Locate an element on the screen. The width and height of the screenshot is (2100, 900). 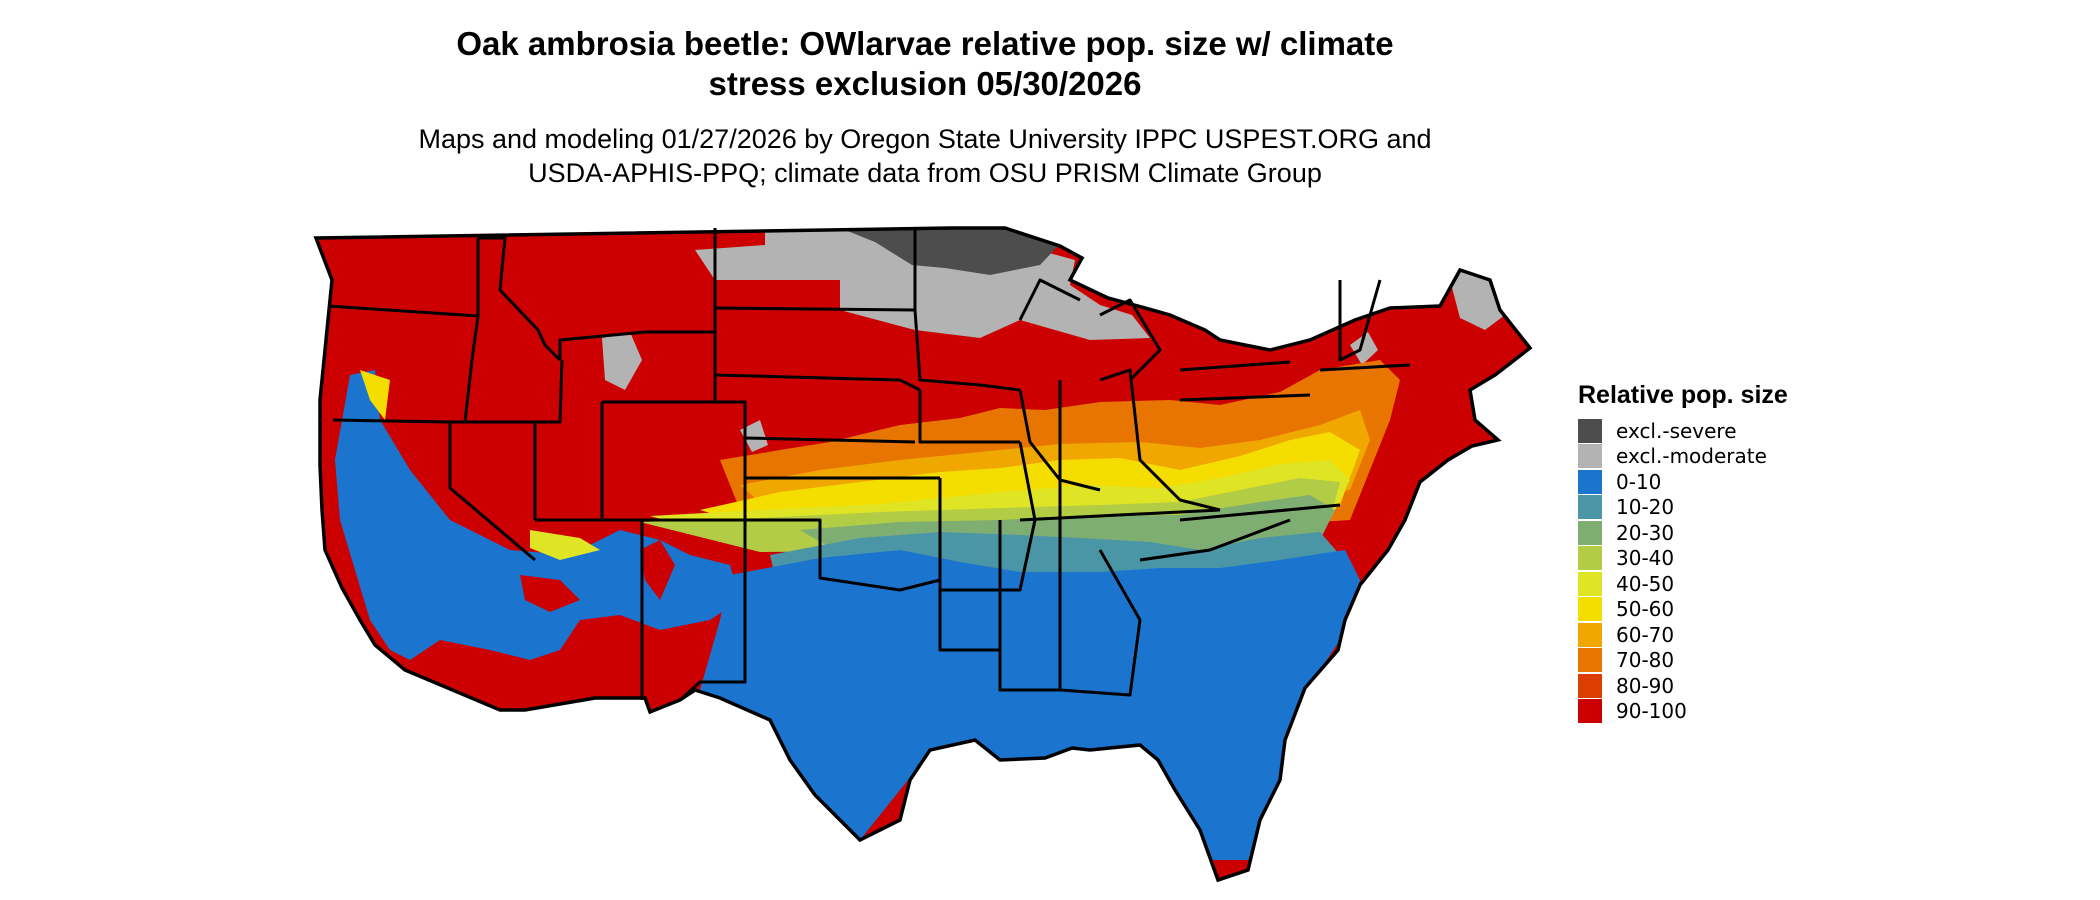
legend-label: 20-30 is located at coordinates (1645, 532).